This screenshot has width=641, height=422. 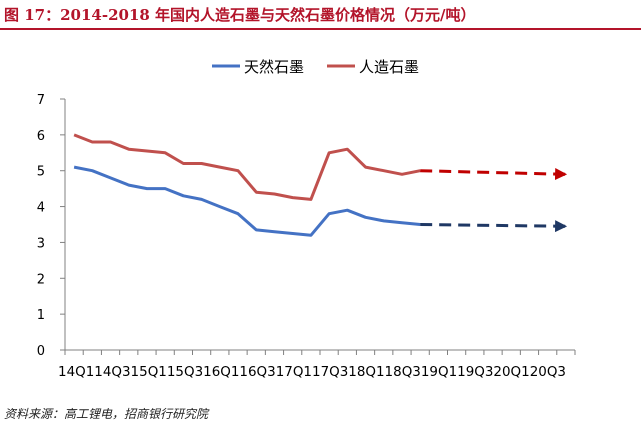 What do you see at coordinates (240, 15) in the screenshot?
I see `figure-title: 图 17：2014-2018 年国内人造石墨与天然石墨价格情况（万元/吨）` at bounding box center [240, 15].